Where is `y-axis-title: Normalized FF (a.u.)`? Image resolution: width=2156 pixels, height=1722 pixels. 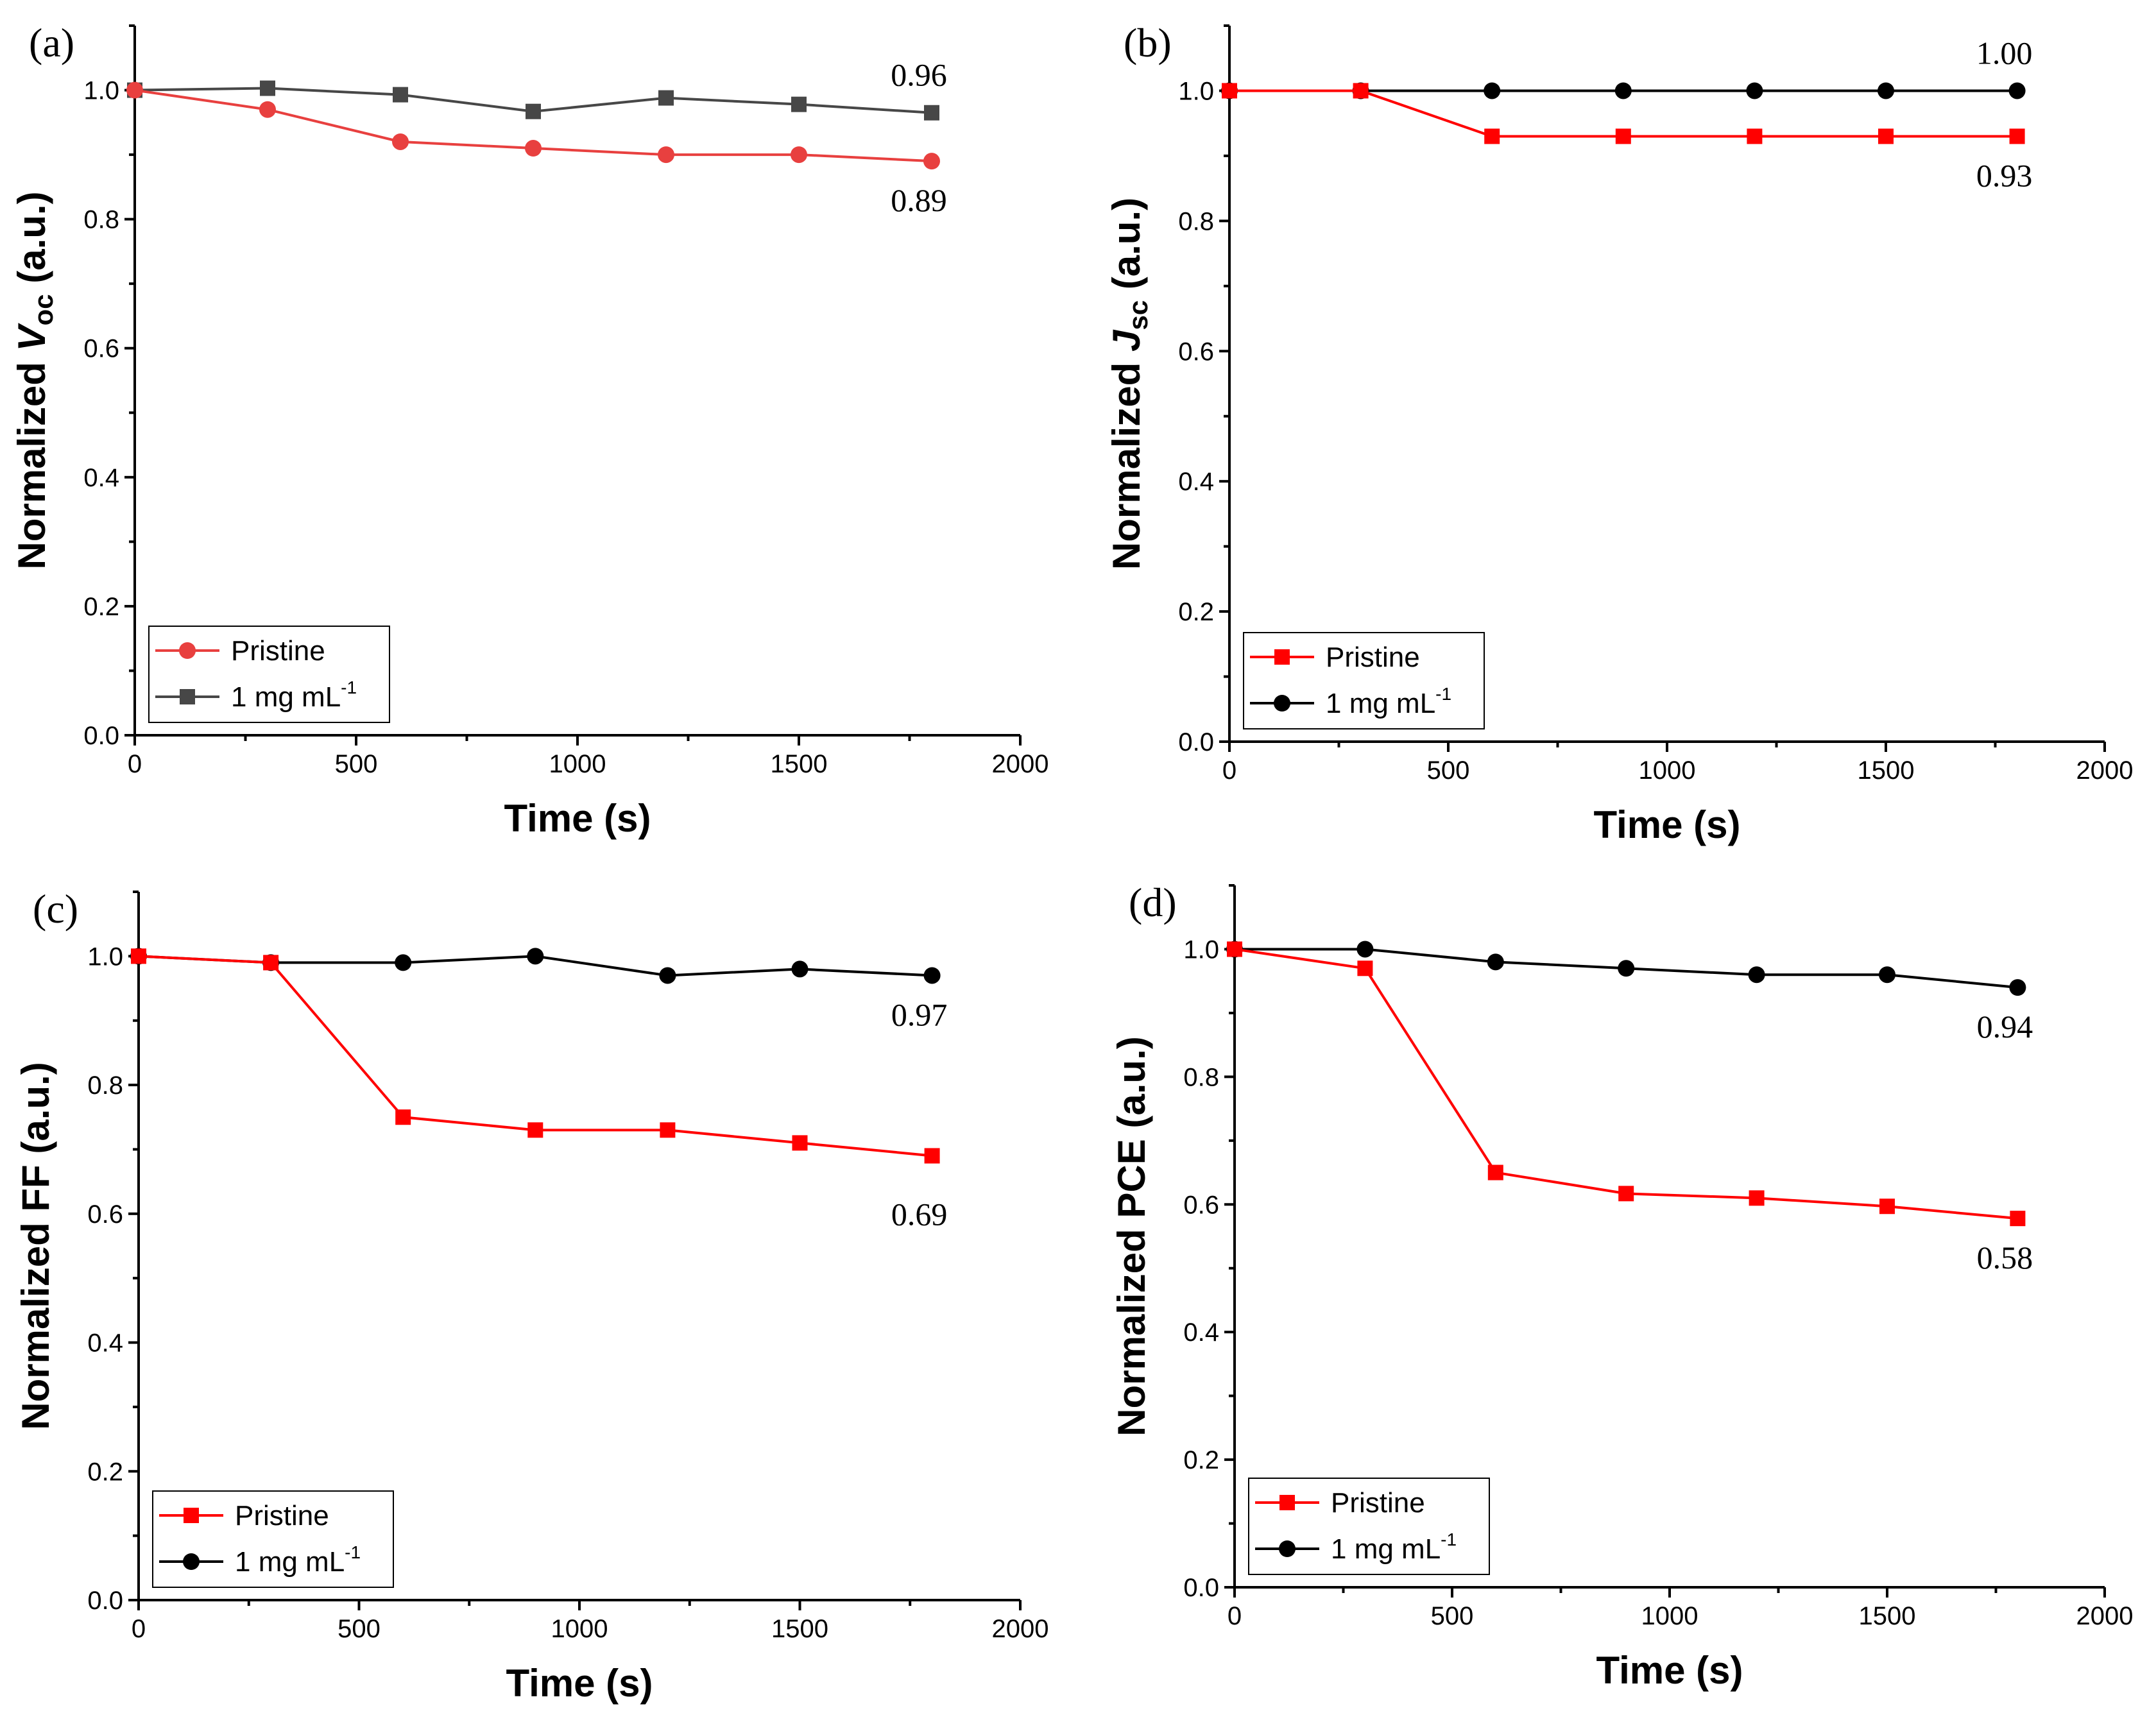
y-axis-title: Normalized FF (a.u.) is located at coordinates (36, 1245).